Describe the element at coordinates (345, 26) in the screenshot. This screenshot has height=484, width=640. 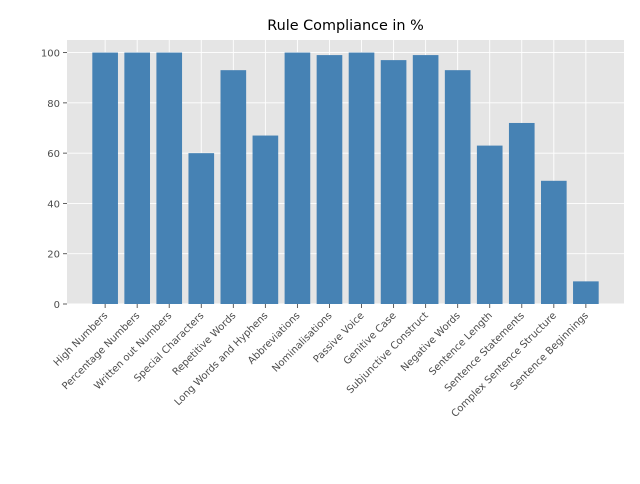
I see `chart-title: Rule Compliance in %` at that location.